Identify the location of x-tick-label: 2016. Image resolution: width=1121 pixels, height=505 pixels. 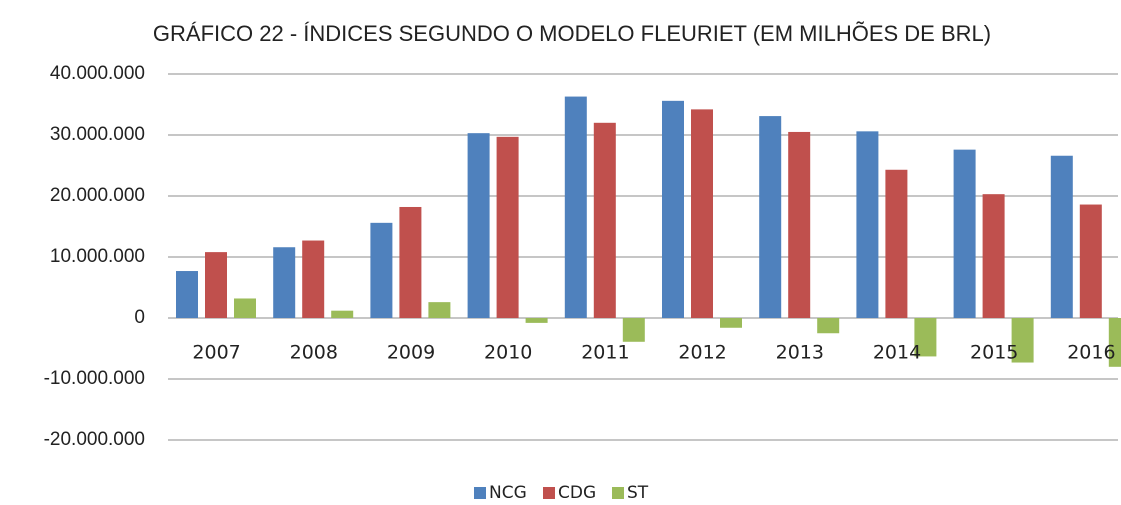
(1091, 353).